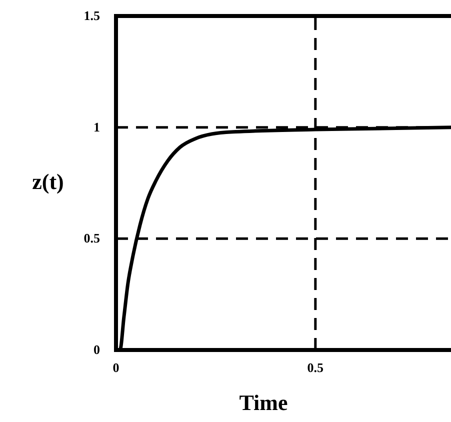 The width and height of the screenshot is (451, 422). I want to click on x-axis-title: Time, so click(263, 402).